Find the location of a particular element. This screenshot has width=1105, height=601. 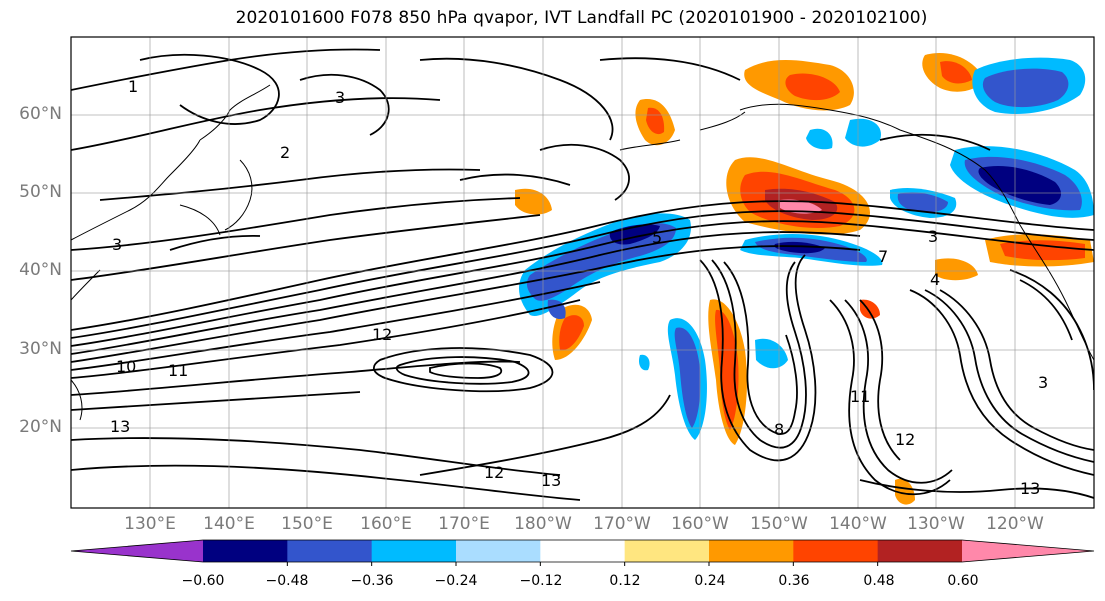

colorbar is located at coordinates (582, 552).